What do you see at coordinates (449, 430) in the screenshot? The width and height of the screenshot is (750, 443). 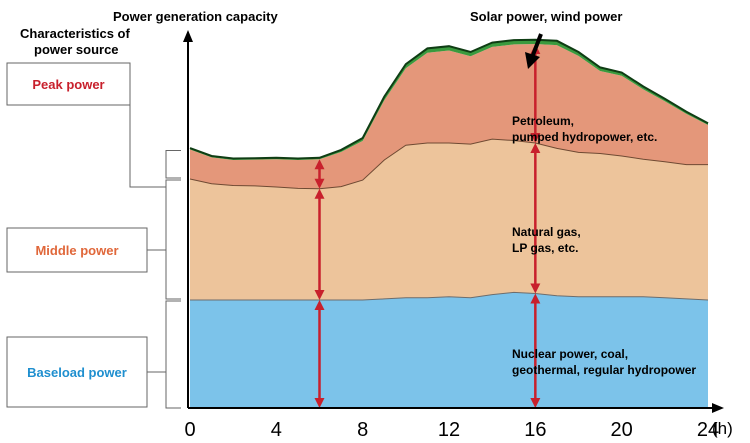 I see `x-tick-12: 12` at bounding box center [449, 430].